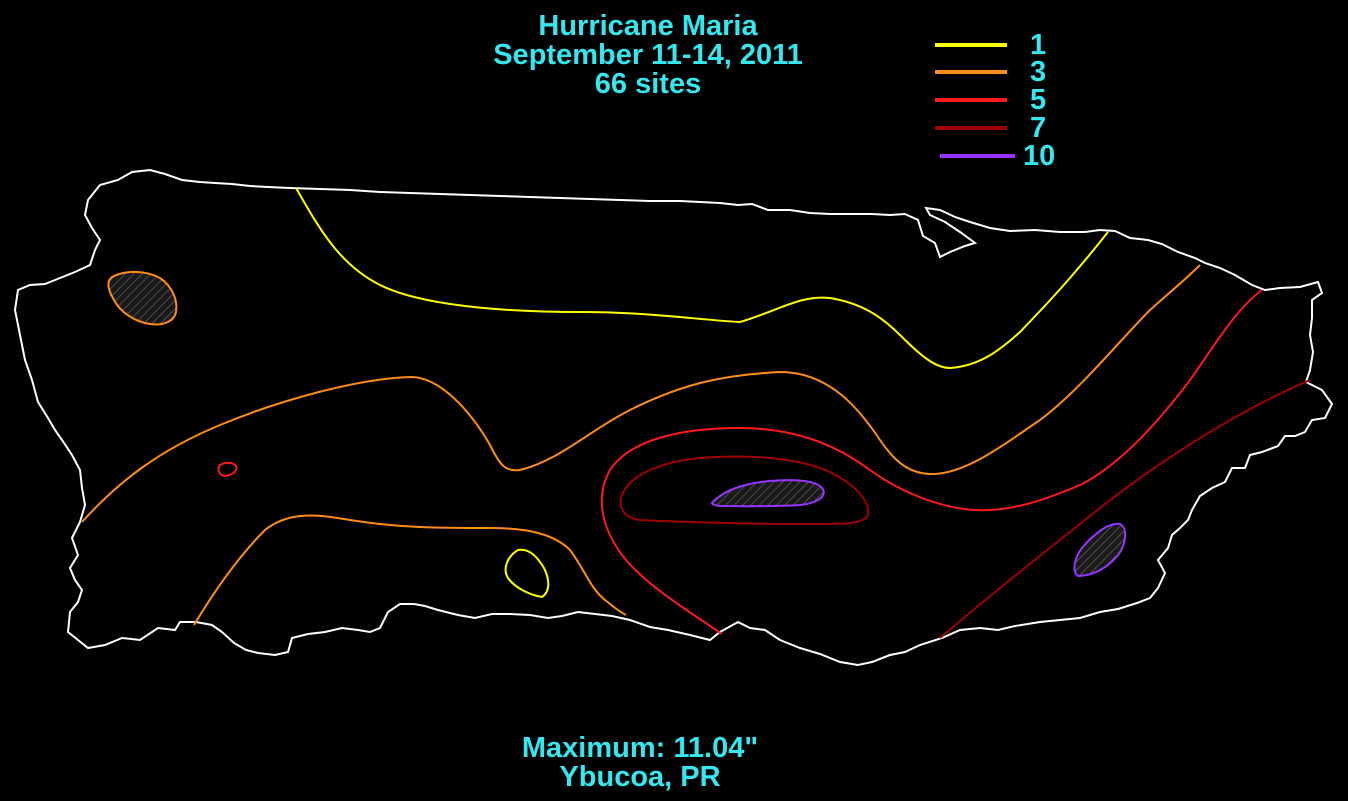  I want to click on date-range: September 11-14, 2011, so click(648, 55).